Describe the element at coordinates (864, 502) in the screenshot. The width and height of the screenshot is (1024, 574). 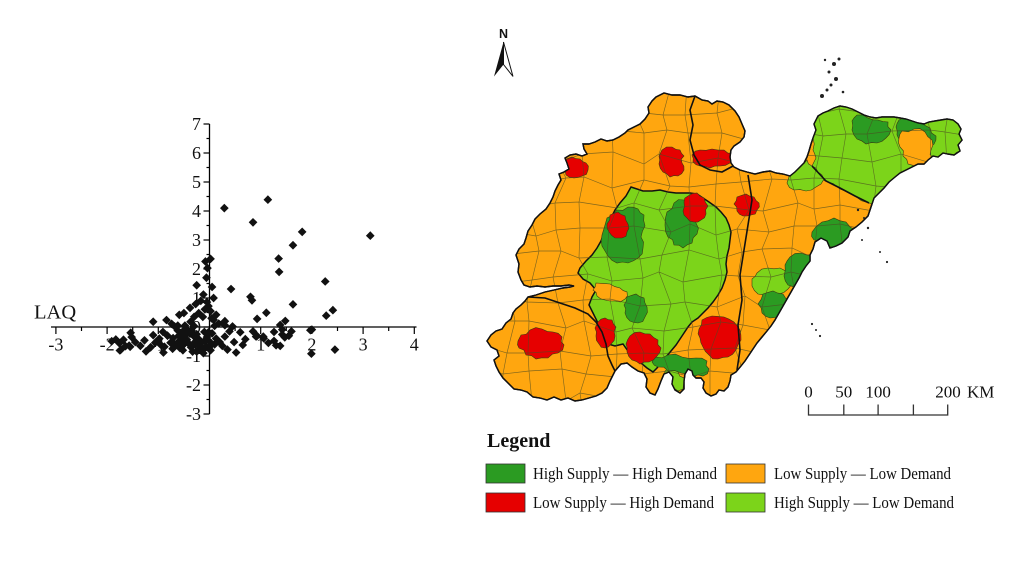
I see `svg-text: High Supply — Low Demand` at that location.